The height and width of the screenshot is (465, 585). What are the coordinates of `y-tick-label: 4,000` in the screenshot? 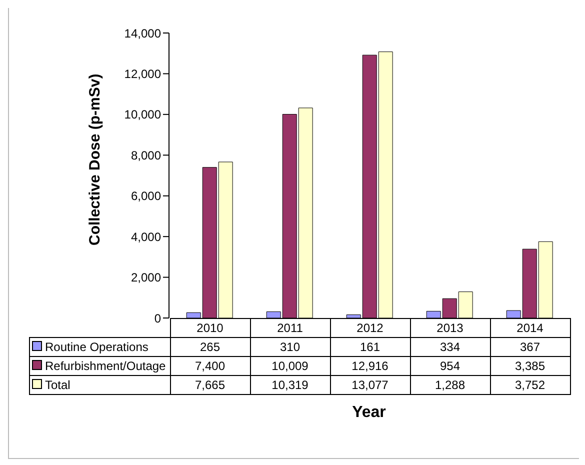 It's located at (146, 237).